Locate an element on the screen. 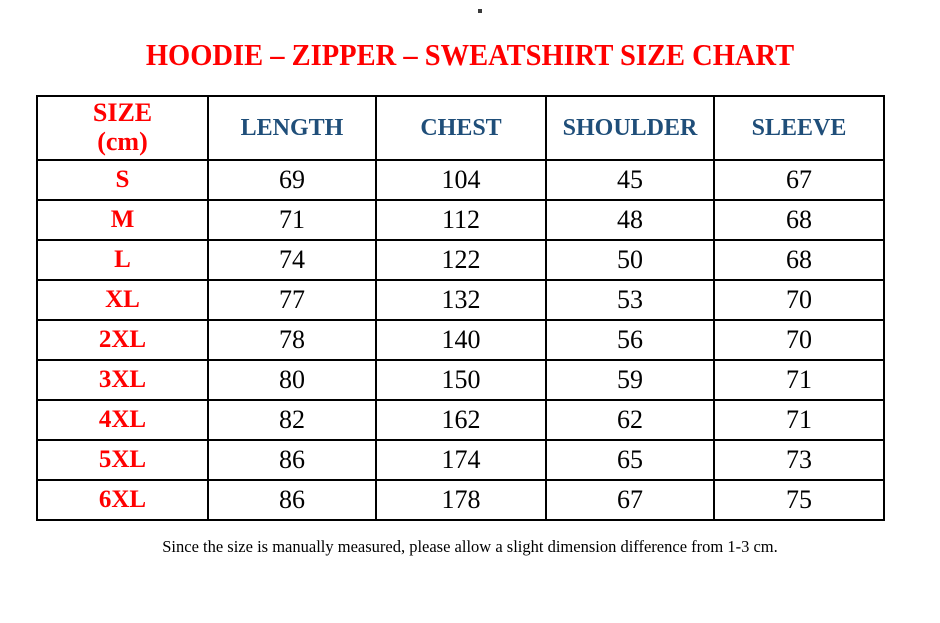 Image resolution: width=940 pixels, height=623 pixels. table-row-4xl: 4XL 82 162 62 71 is located at coordinates (460, 420).